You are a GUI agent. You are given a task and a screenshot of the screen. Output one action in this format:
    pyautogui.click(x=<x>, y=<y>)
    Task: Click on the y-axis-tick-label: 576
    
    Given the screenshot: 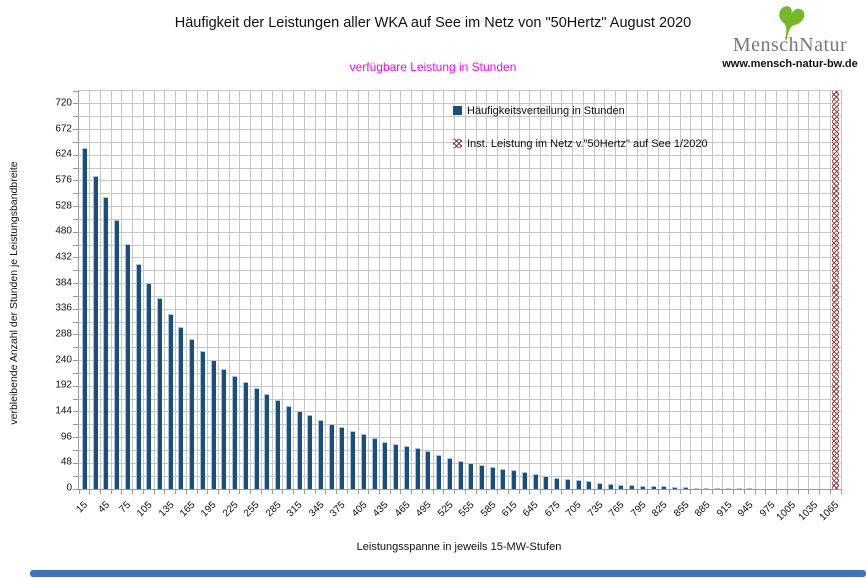 What is the action you would take?
    pyautogui.click(x=63, y=180)
    